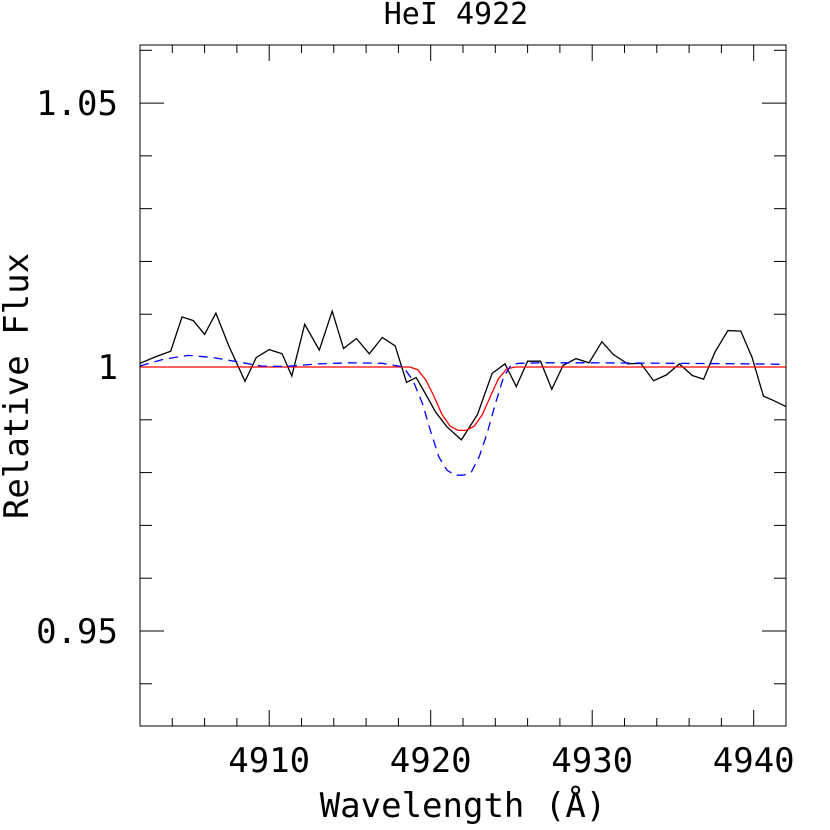 This screenshot has height=830, width=830. Describe the element at coordinates (754, 761) in the screenshot. I see `x-tick-label: 4940` at that location.